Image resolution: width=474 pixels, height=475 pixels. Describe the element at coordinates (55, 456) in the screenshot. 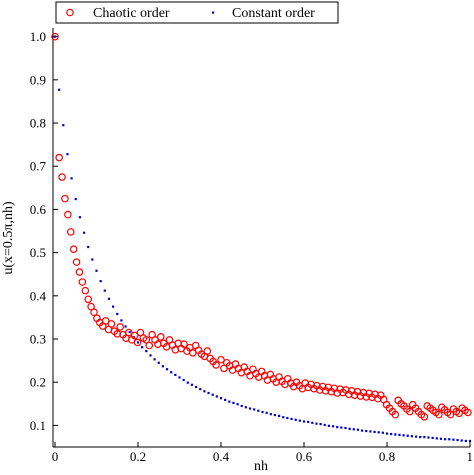

I see `x-tick-label: 0` at that location.